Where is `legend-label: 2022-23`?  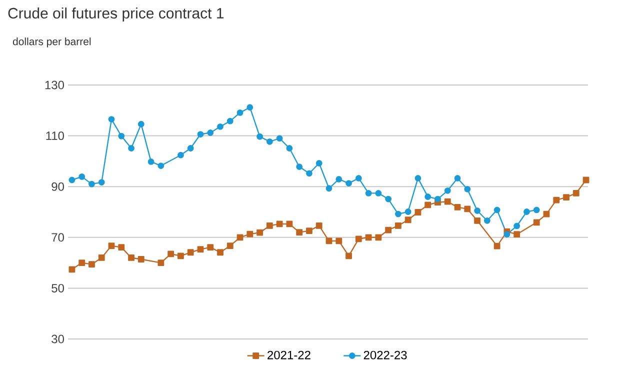 legend-label: 2022-23 is located at coordinates (385, 355).